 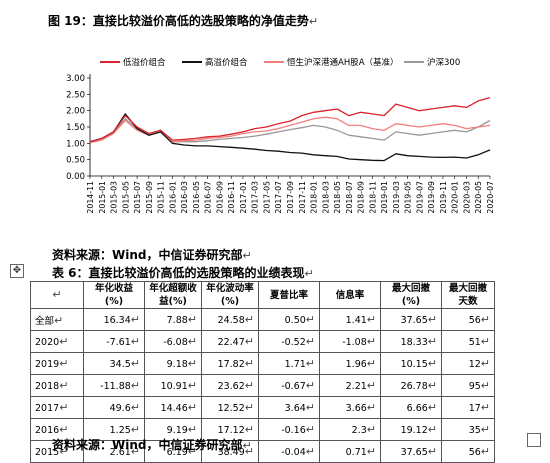 I want to click on header-info-ratio: 信息率, so click(x=350, y=295).